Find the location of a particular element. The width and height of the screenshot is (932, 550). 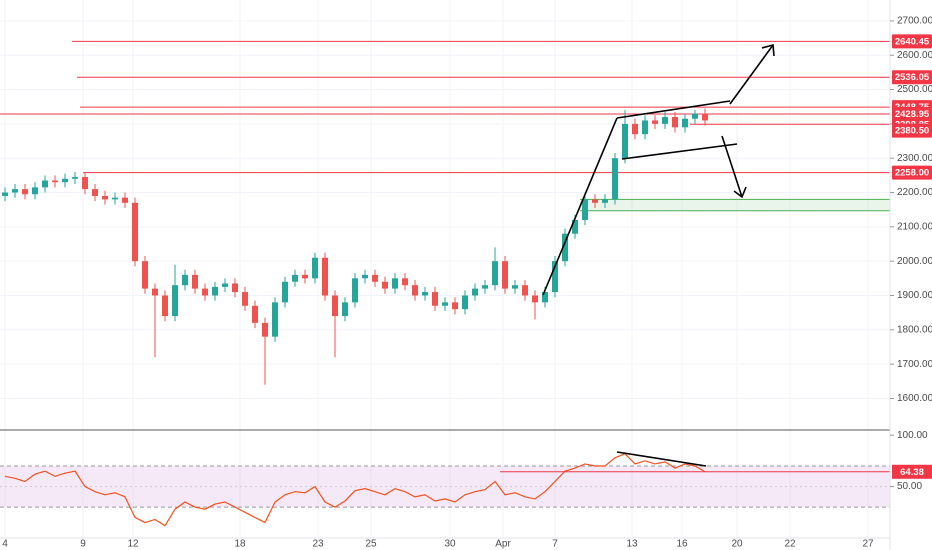

rsi-line is located at coordinates (355, 489).